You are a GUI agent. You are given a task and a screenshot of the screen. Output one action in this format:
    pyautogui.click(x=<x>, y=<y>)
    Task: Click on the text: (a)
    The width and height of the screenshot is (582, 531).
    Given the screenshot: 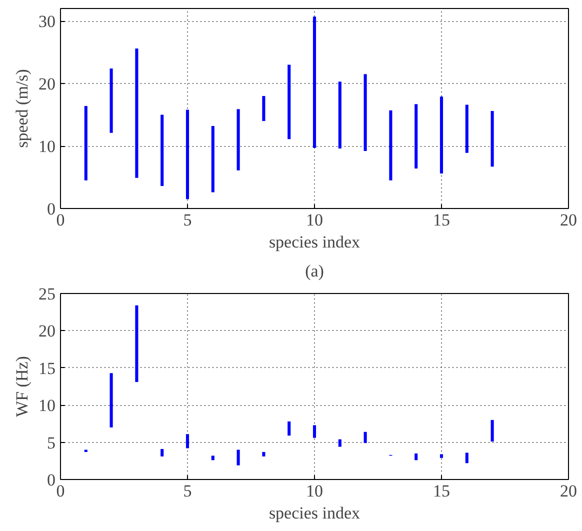 What is the action you would take?
    pyautogui.click(x=314, y=271)
    